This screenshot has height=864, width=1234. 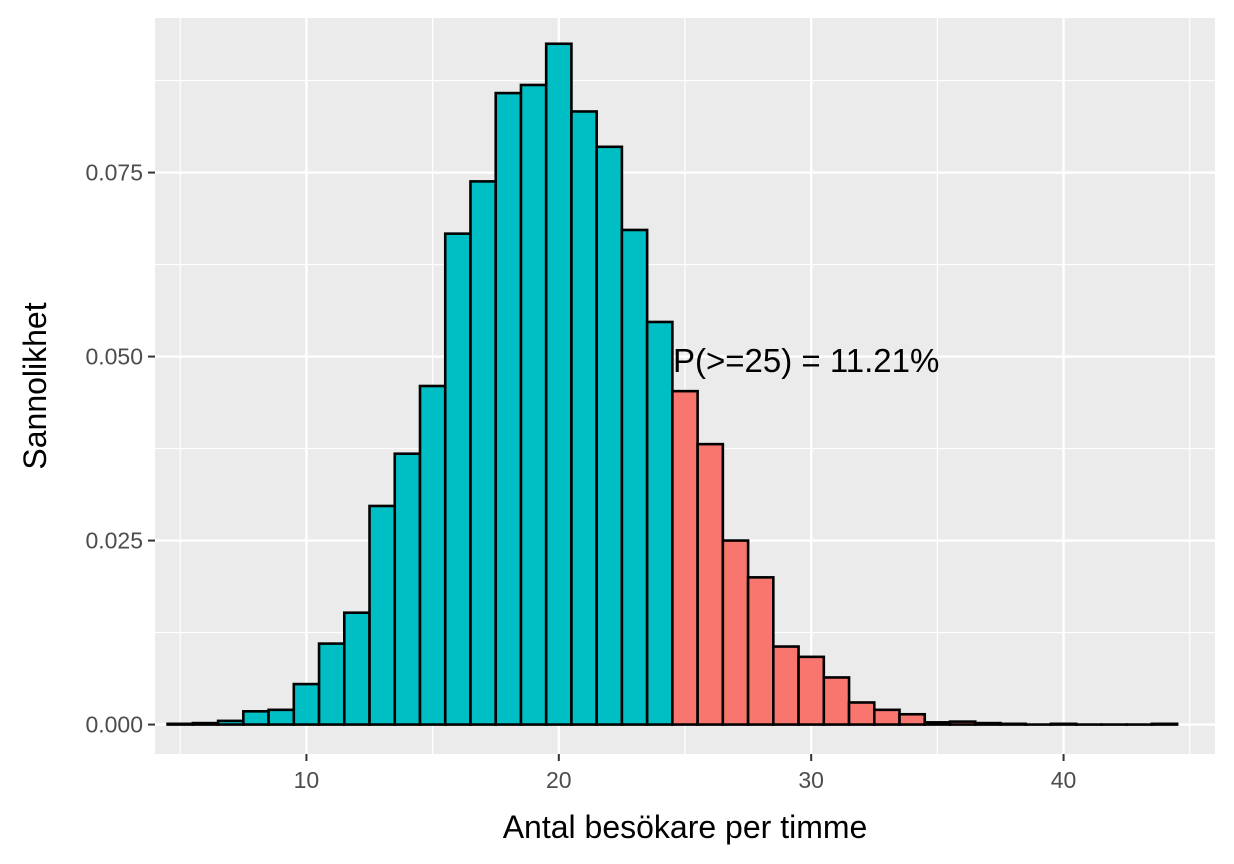 I want to click on x-tick-label: 20, so click(x=559, y=780).